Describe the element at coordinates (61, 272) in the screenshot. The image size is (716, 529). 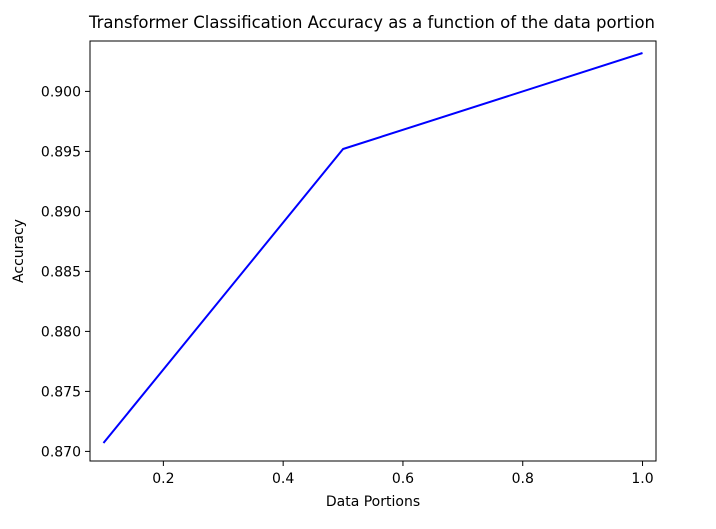
I see `y-tick-label: 0.885` at that location.